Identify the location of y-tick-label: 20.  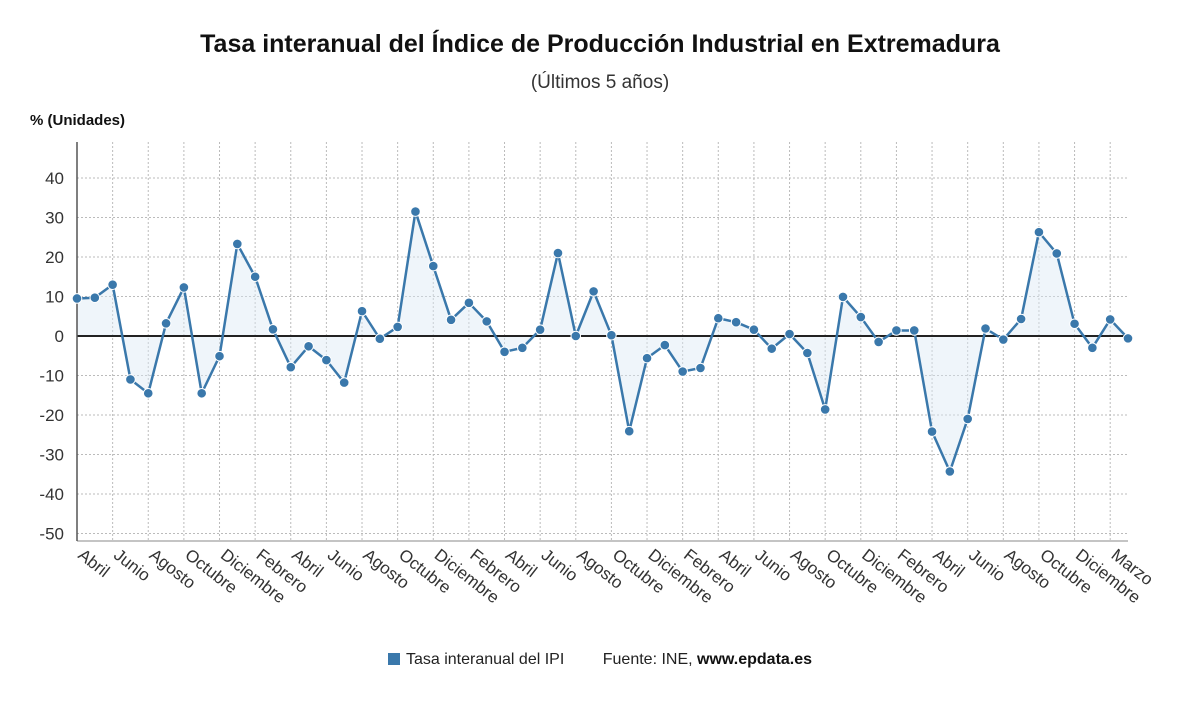
(54, 257).